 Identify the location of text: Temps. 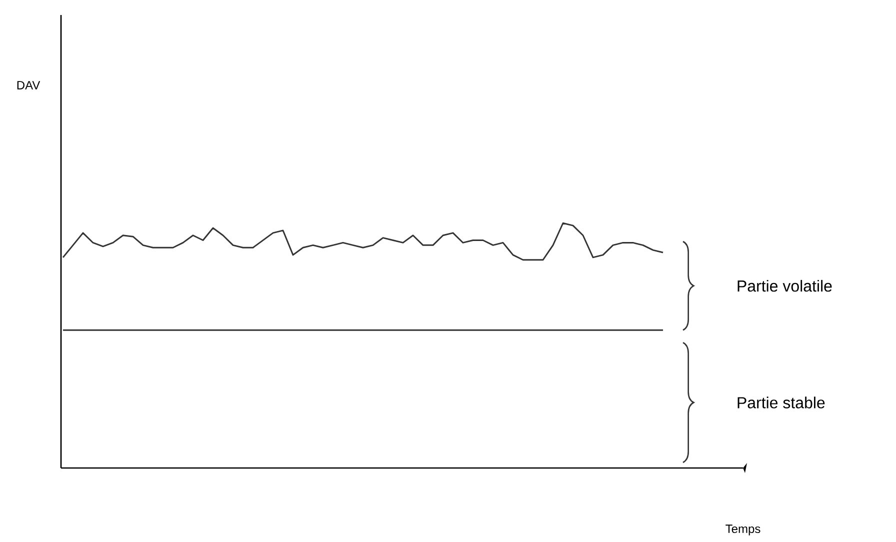
(743, 530).